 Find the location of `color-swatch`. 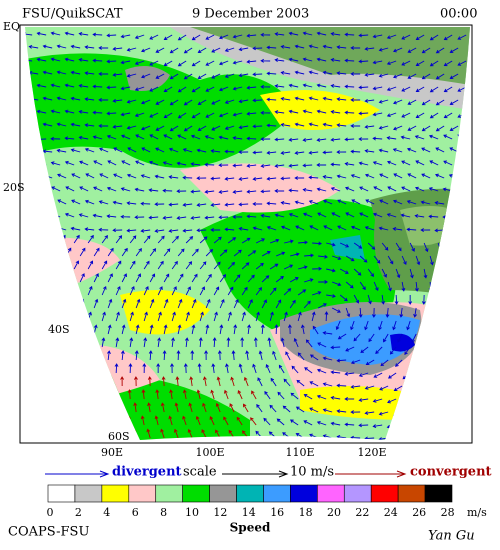

color-swatch is located at coordinates (169, 493).